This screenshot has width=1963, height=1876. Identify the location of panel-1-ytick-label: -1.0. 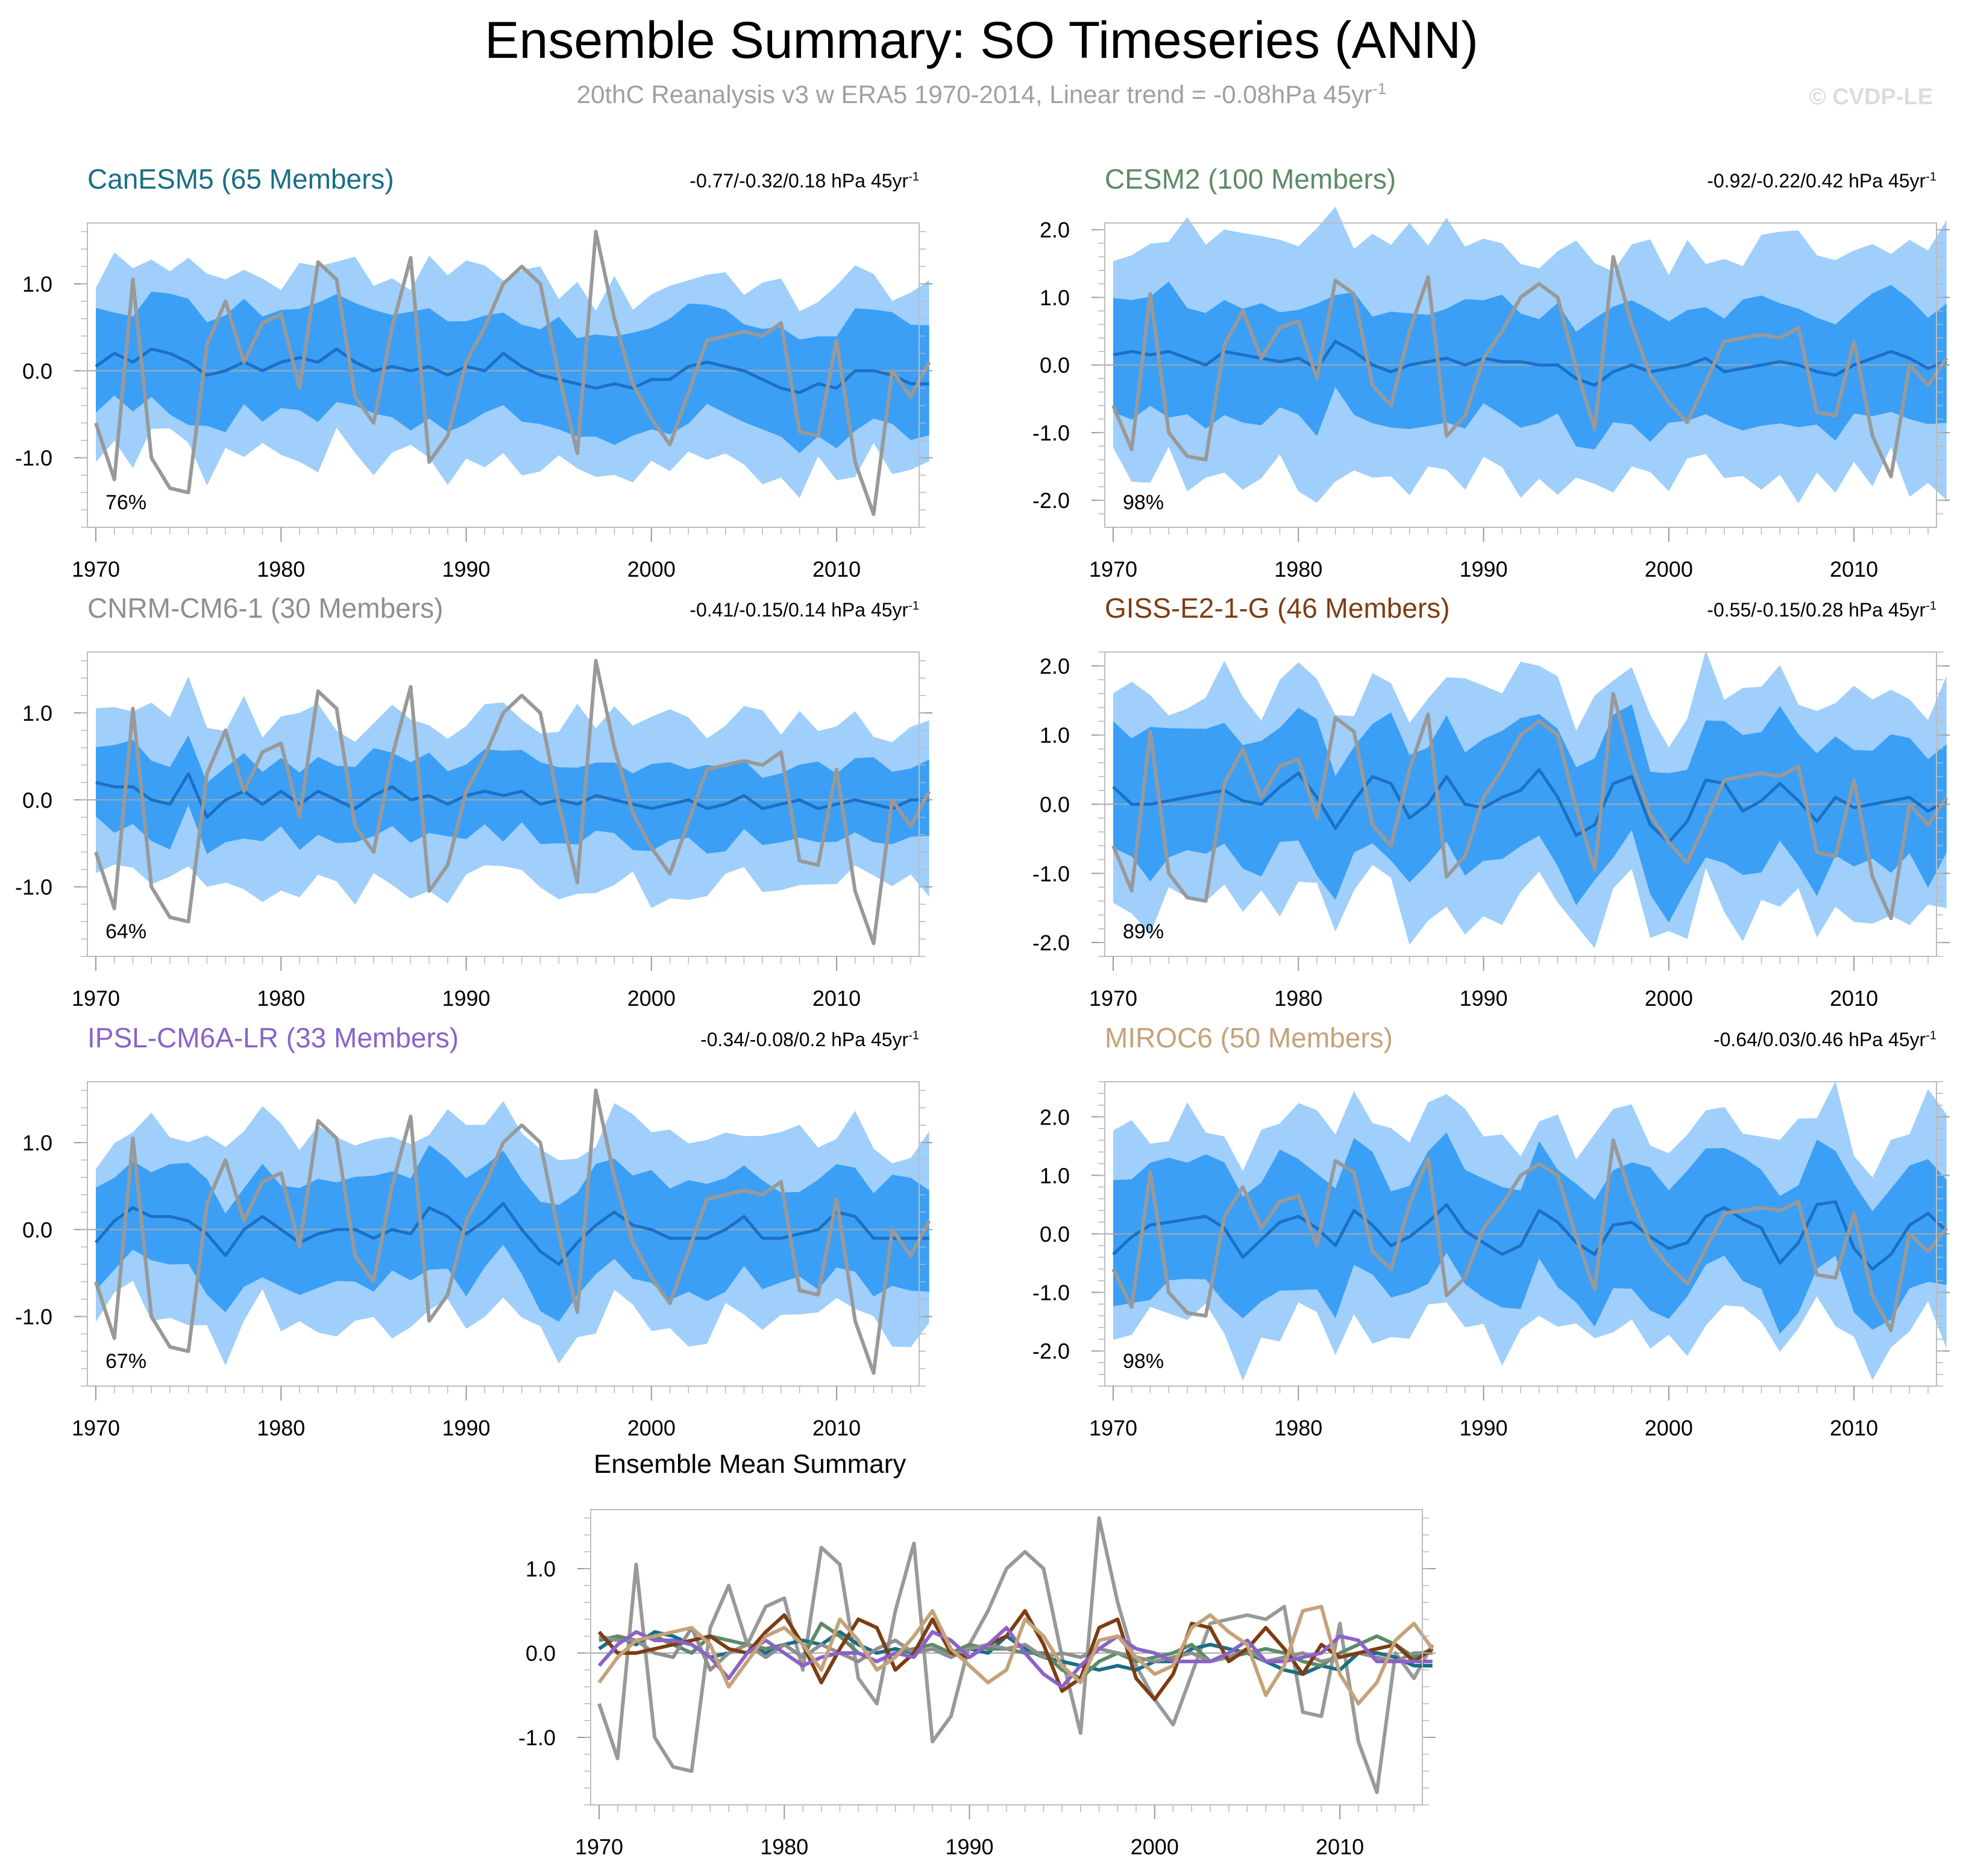
(33, 458).